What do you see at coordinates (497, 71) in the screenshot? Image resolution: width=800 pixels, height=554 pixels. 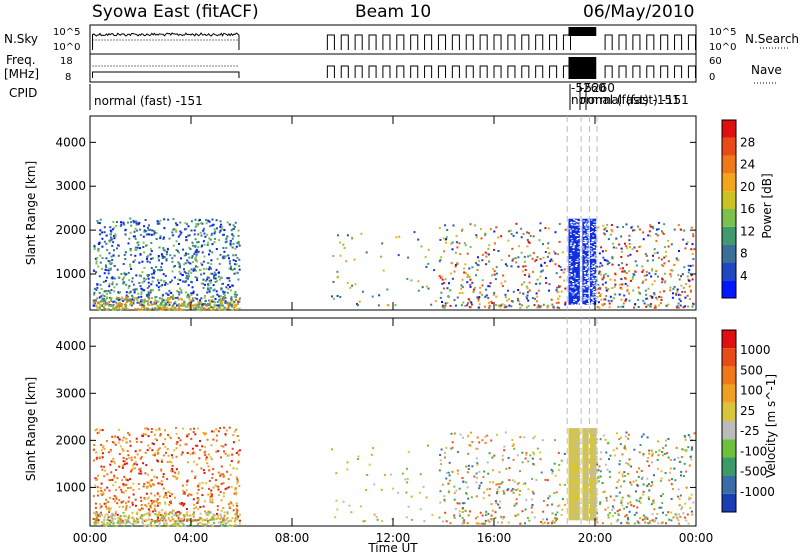 I see `freq-pulse` at bounding box center [497, 71].